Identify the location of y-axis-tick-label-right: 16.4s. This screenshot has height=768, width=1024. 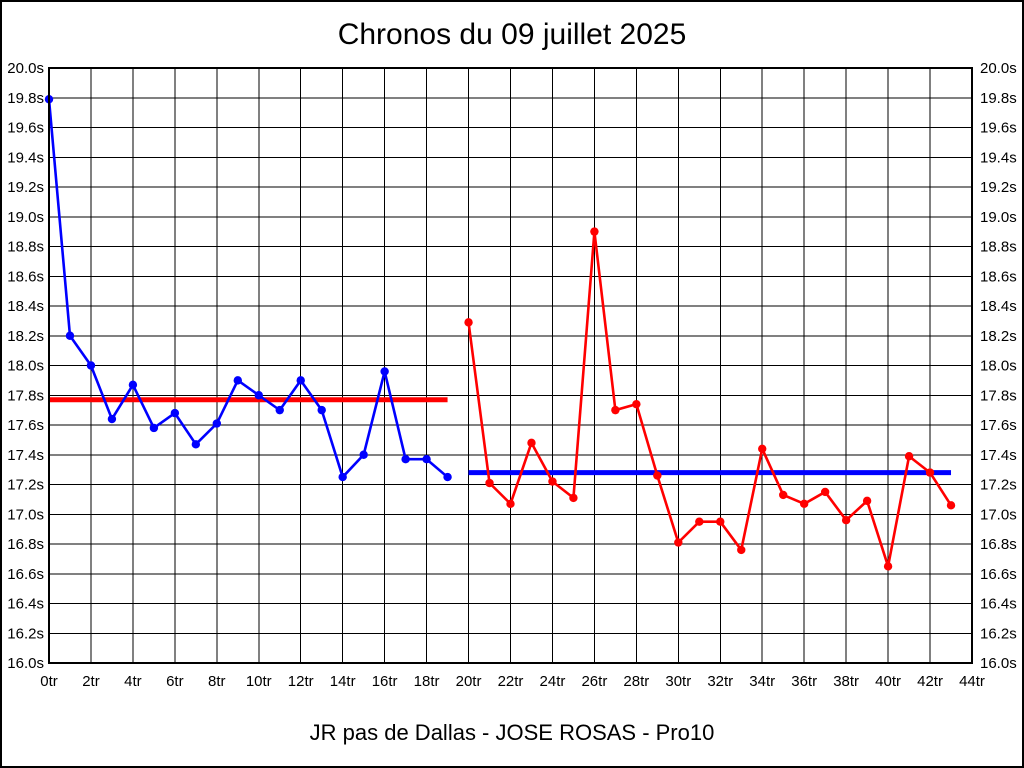
(998, 604).